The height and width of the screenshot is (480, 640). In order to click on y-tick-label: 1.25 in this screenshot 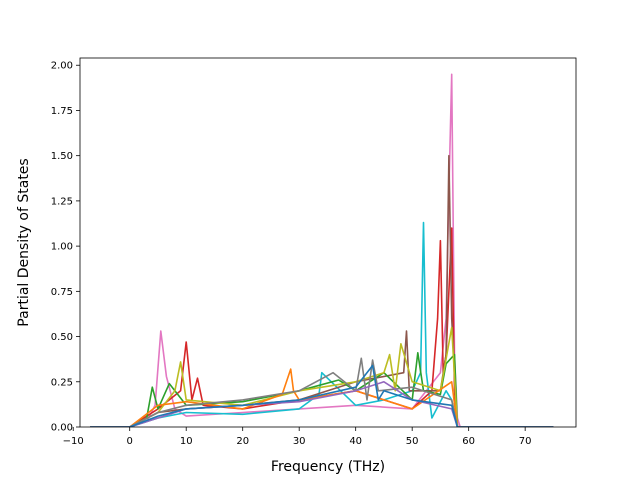, I will do `click(62, 201)`.